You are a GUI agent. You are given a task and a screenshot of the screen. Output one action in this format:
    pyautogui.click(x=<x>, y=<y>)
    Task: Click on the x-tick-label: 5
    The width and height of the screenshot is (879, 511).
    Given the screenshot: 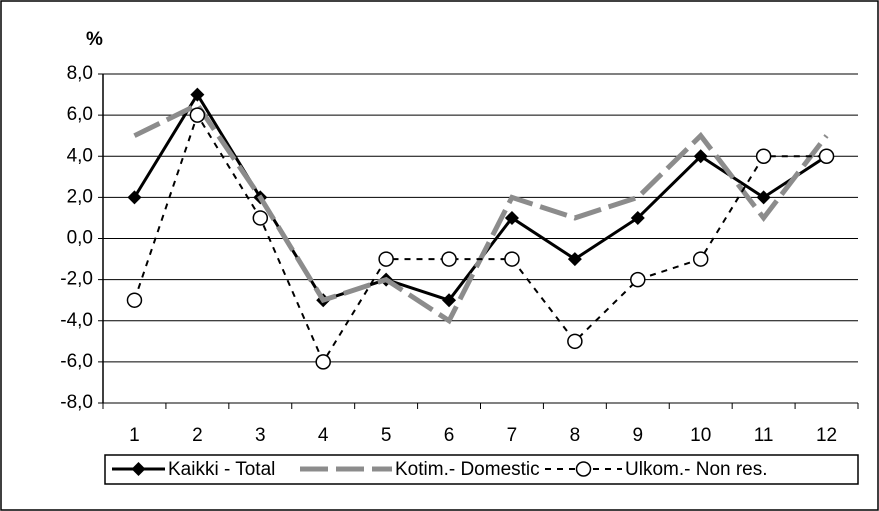 What is the action you would take?
    pyautogui.click(x=386, y=435)
    